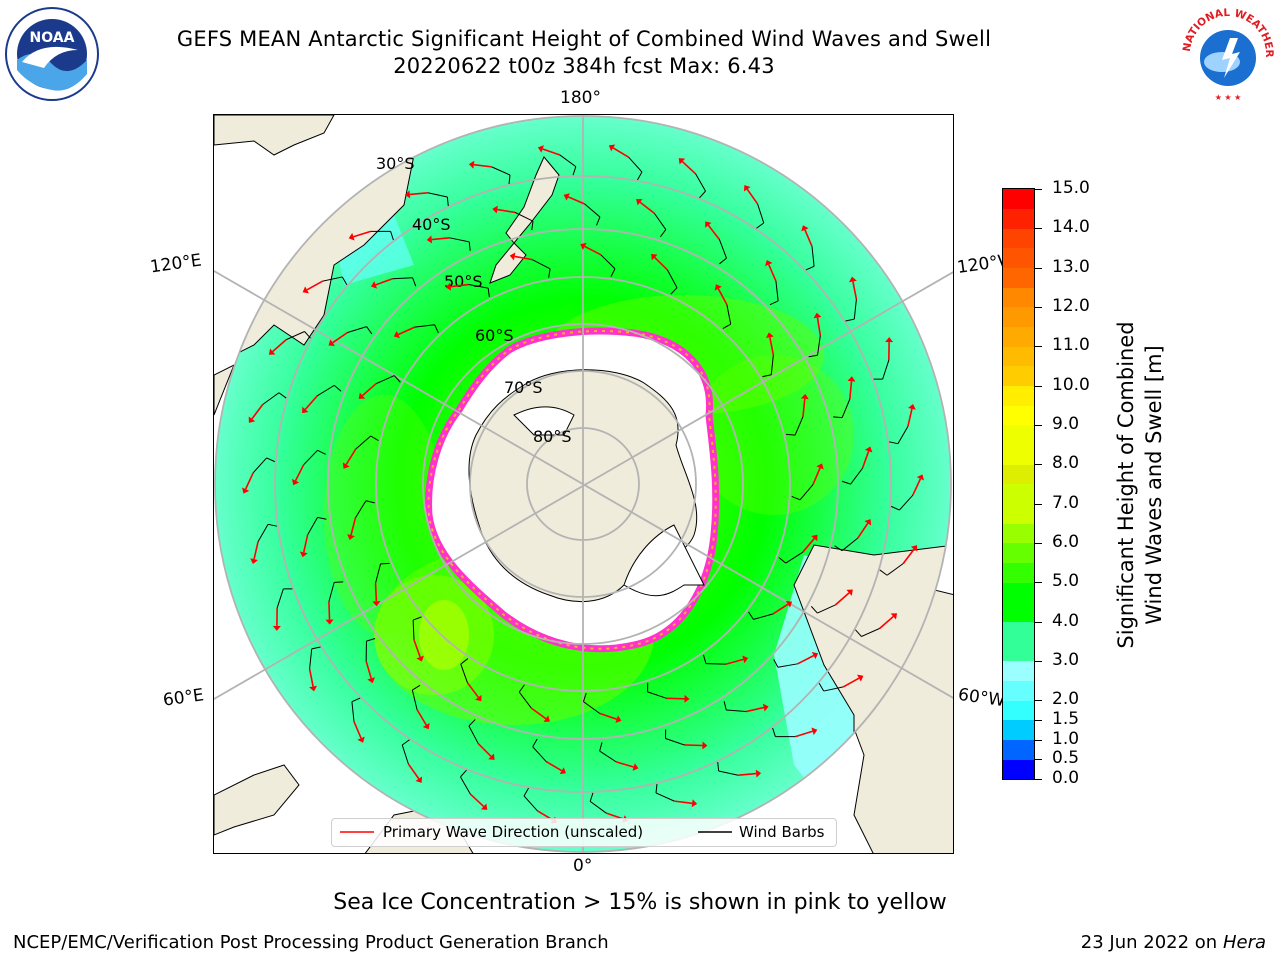 The image size is (1280, 960). What do you see at coordinates (1126, 485) in the screenshot?
I see `colorbar-label-line1: Significant Height of Combined` at bounding box center [1126, 485].